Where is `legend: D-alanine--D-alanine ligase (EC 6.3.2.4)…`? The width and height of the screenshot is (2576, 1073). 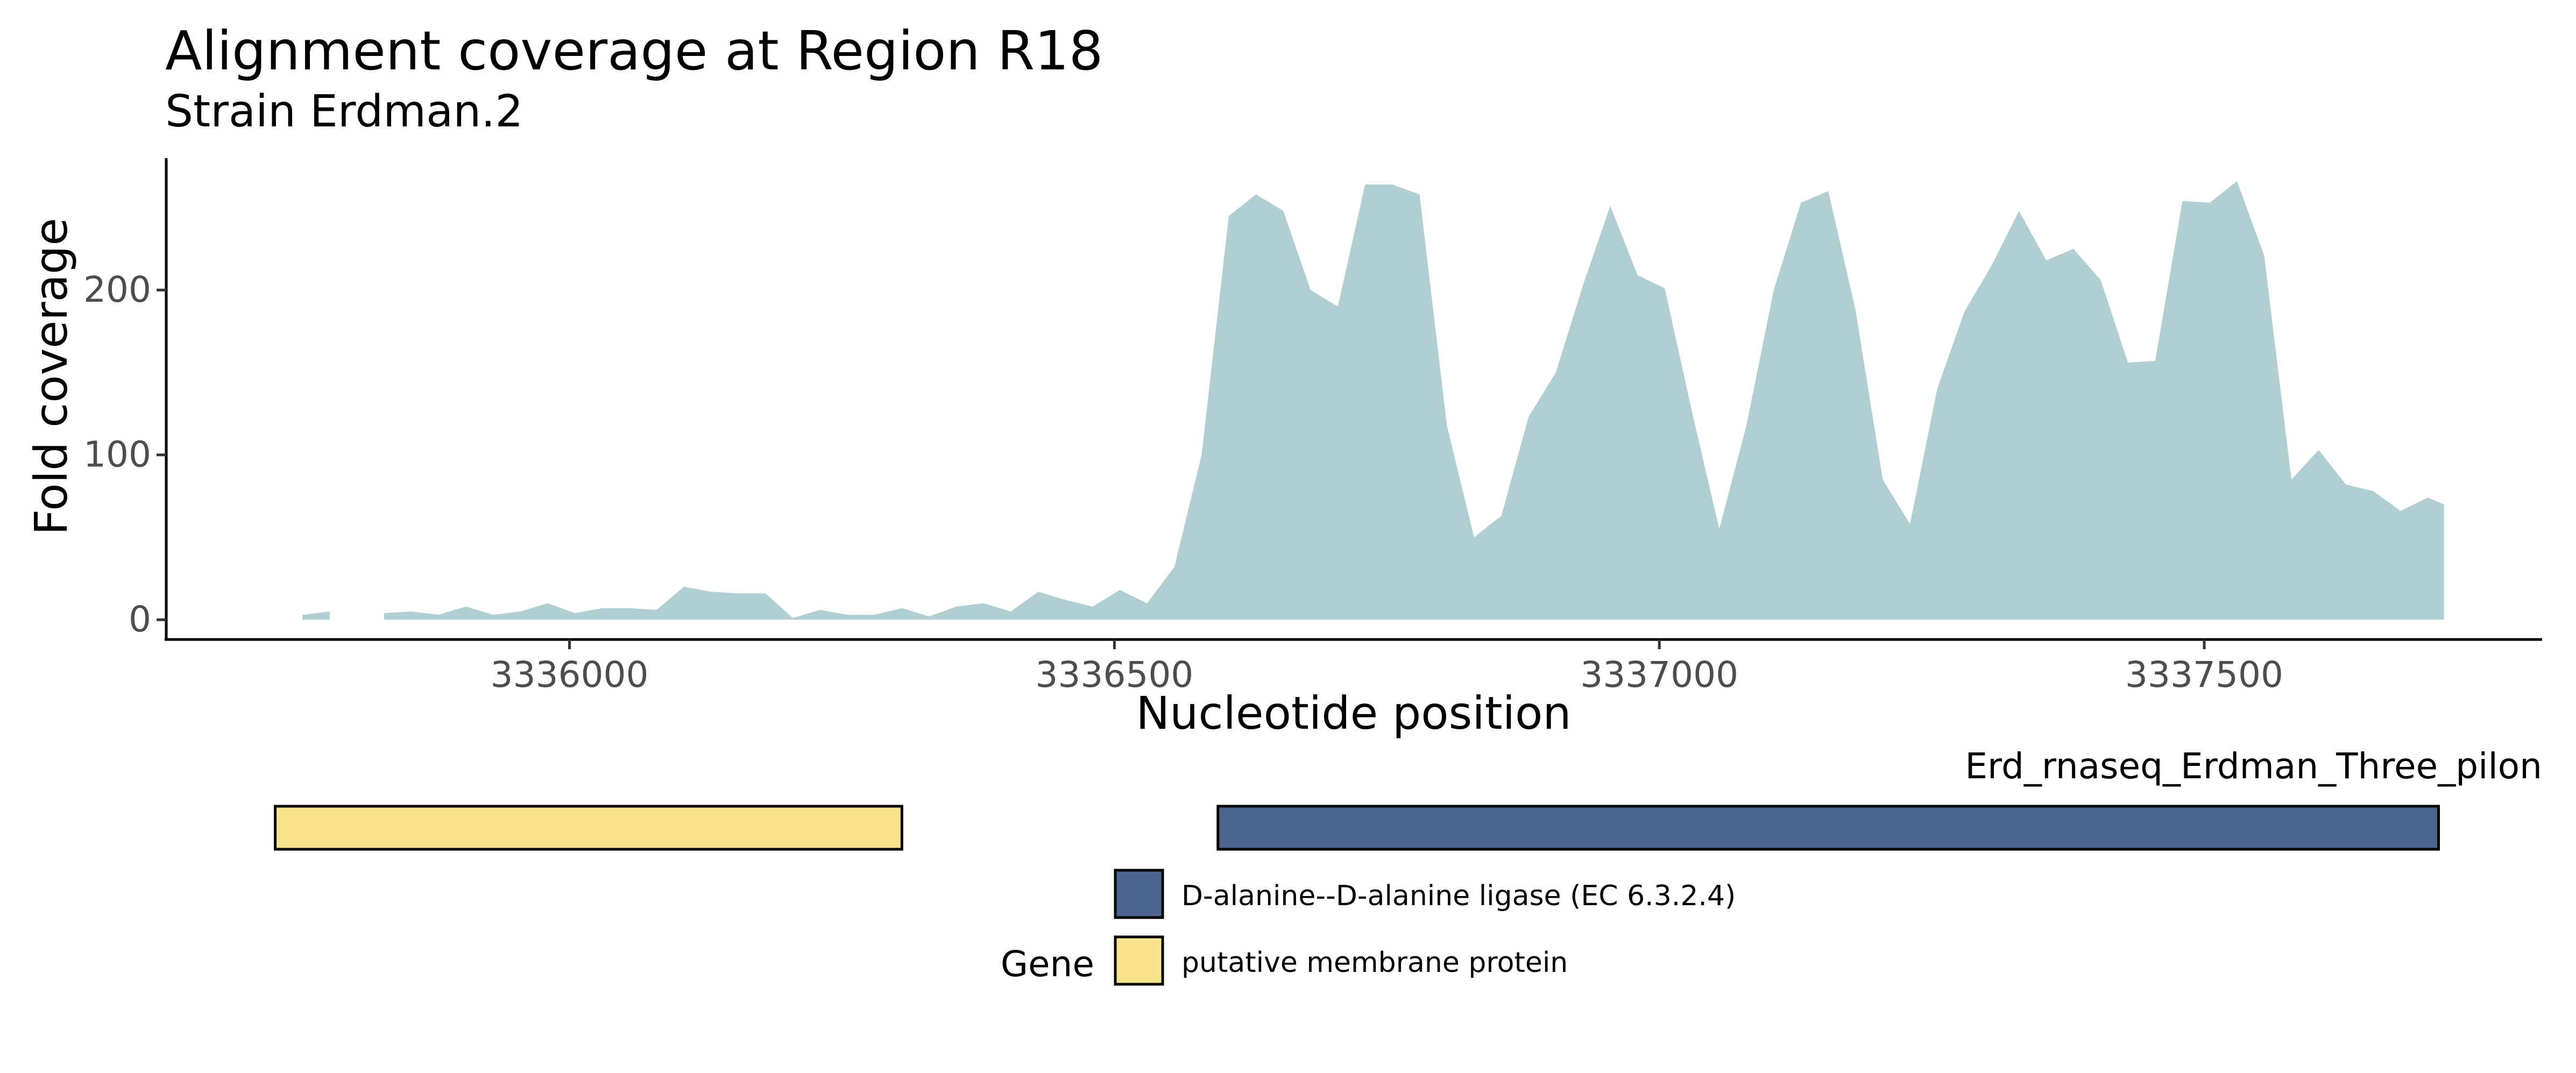
legend: D-alanine--D-alanine ligase (EC 6.3.2.4)… is located at coordinates (1425, 927).